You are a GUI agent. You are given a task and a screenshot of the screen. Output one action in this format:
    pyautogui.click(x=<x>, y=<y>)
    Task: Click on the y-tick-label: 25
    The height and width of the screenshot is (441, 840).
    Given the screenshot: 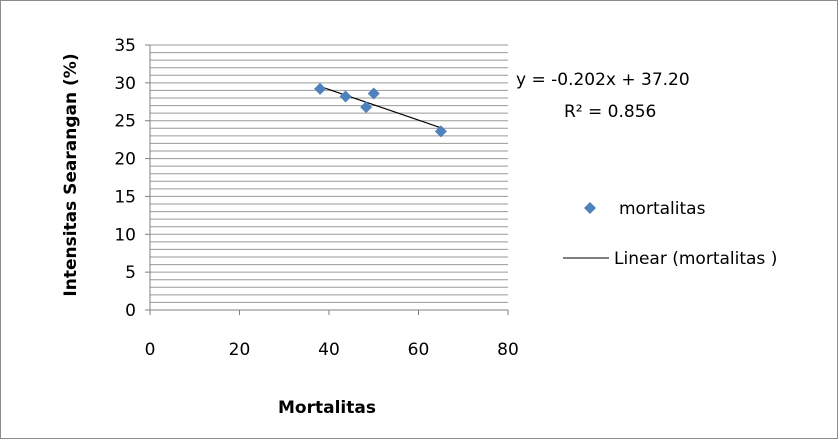 What is the action you would take?
    pyautogui.click(x=125, y=122)
    